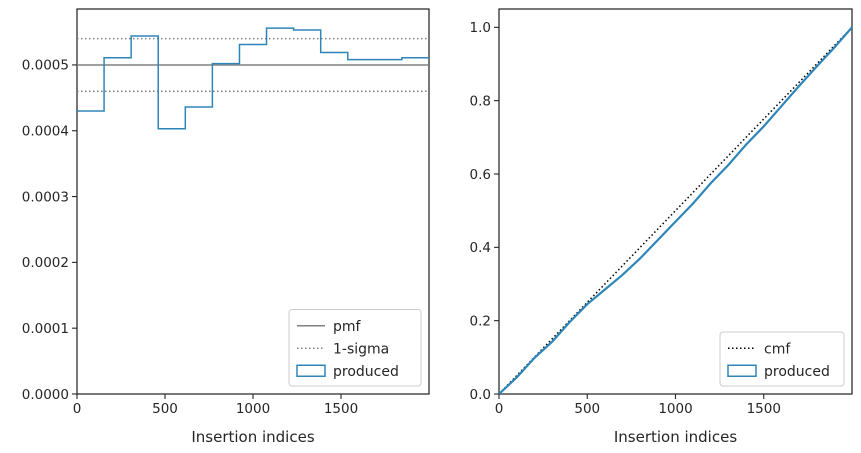 This screenshot has height=453, width=861. I want to click on y-tick-label: 0.4, so click(480, 248).